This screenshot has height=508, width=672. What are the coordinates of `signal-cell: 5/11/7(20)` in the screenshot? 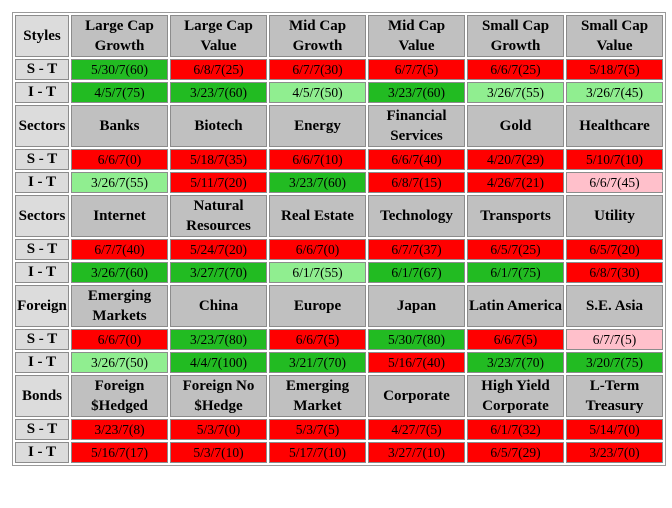 It's located at (218, 182).